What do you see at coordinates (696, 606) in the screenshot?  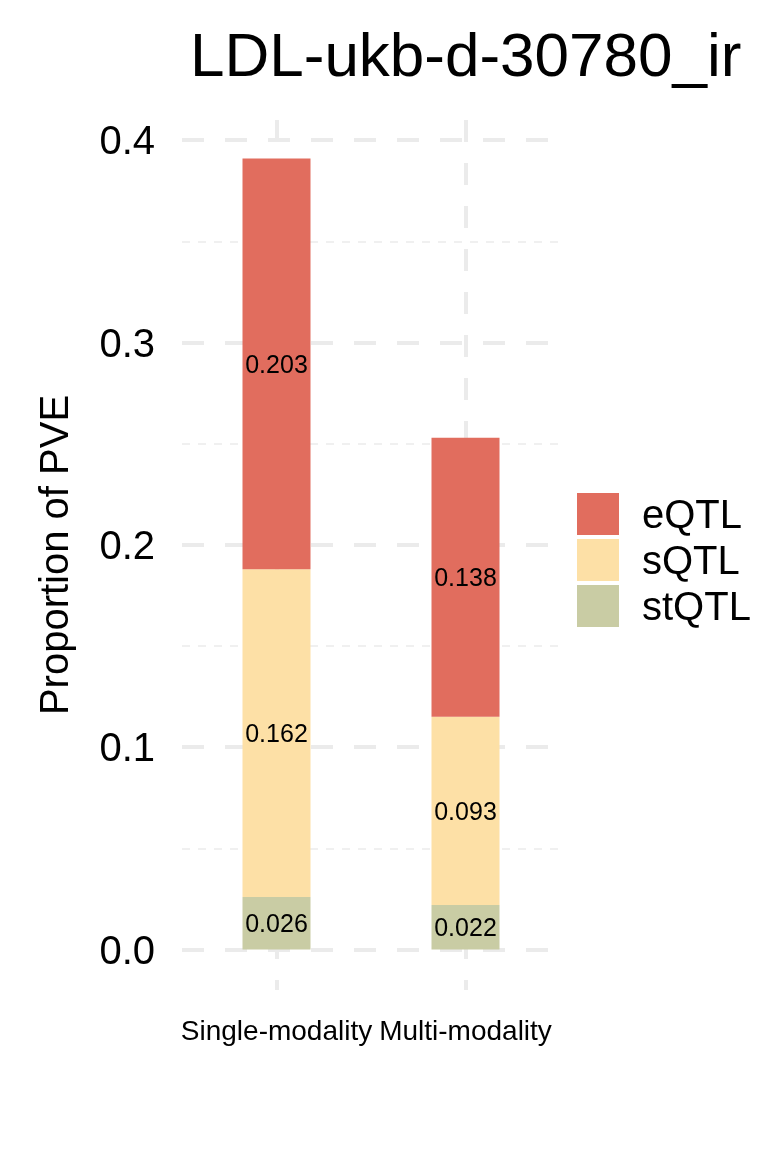 I see `legend-label: stQTL` at bounding box center [696, 606].